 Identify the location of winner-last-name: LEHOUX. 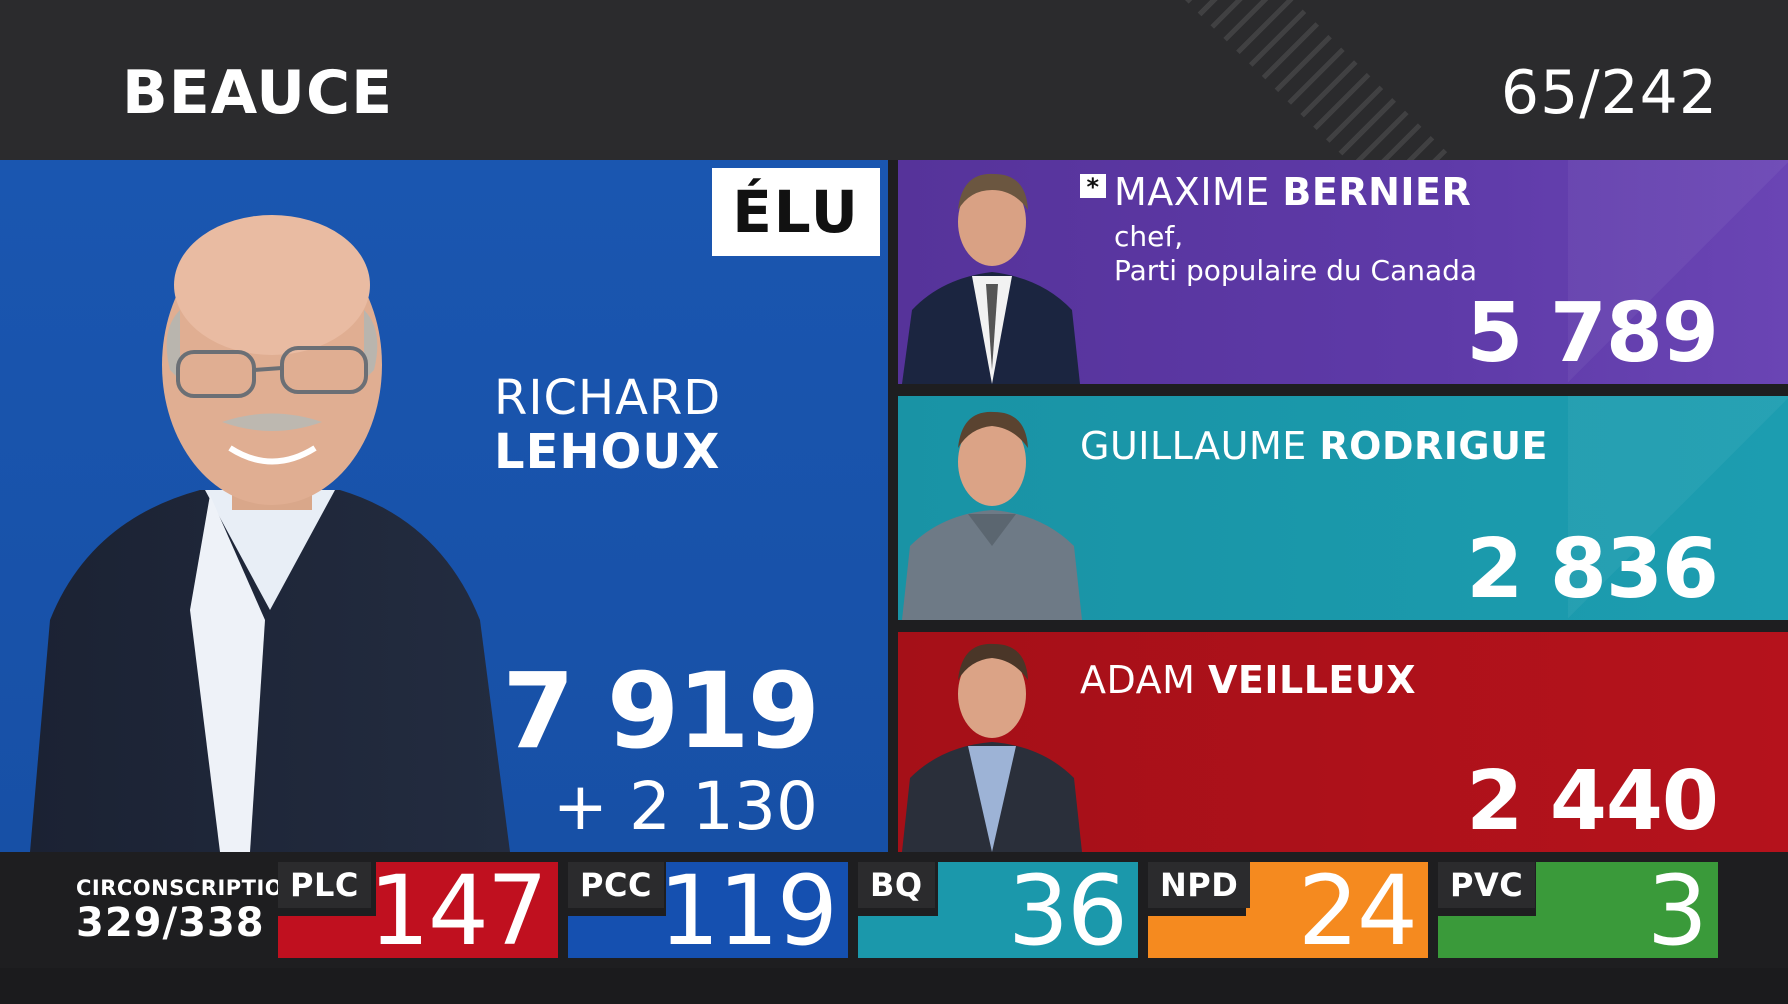
(607, 452).